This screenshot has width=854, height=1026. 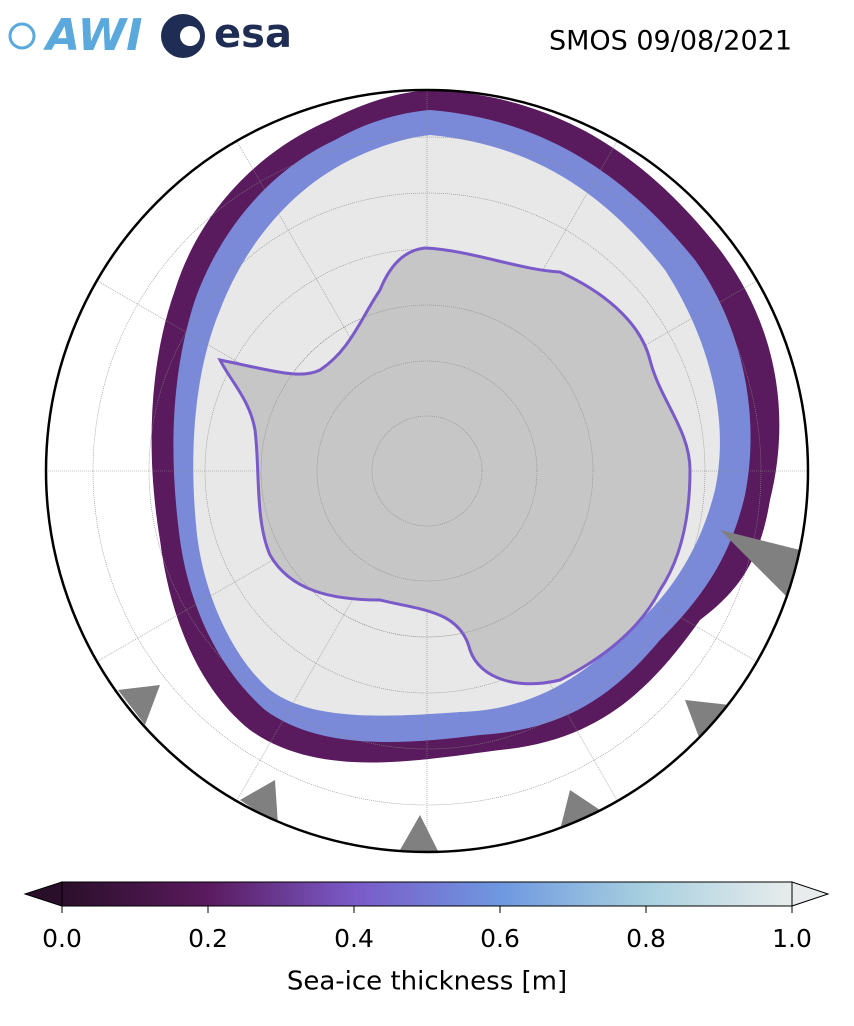 I want to click on logo-text: AWI, so click(x=93, y=35).